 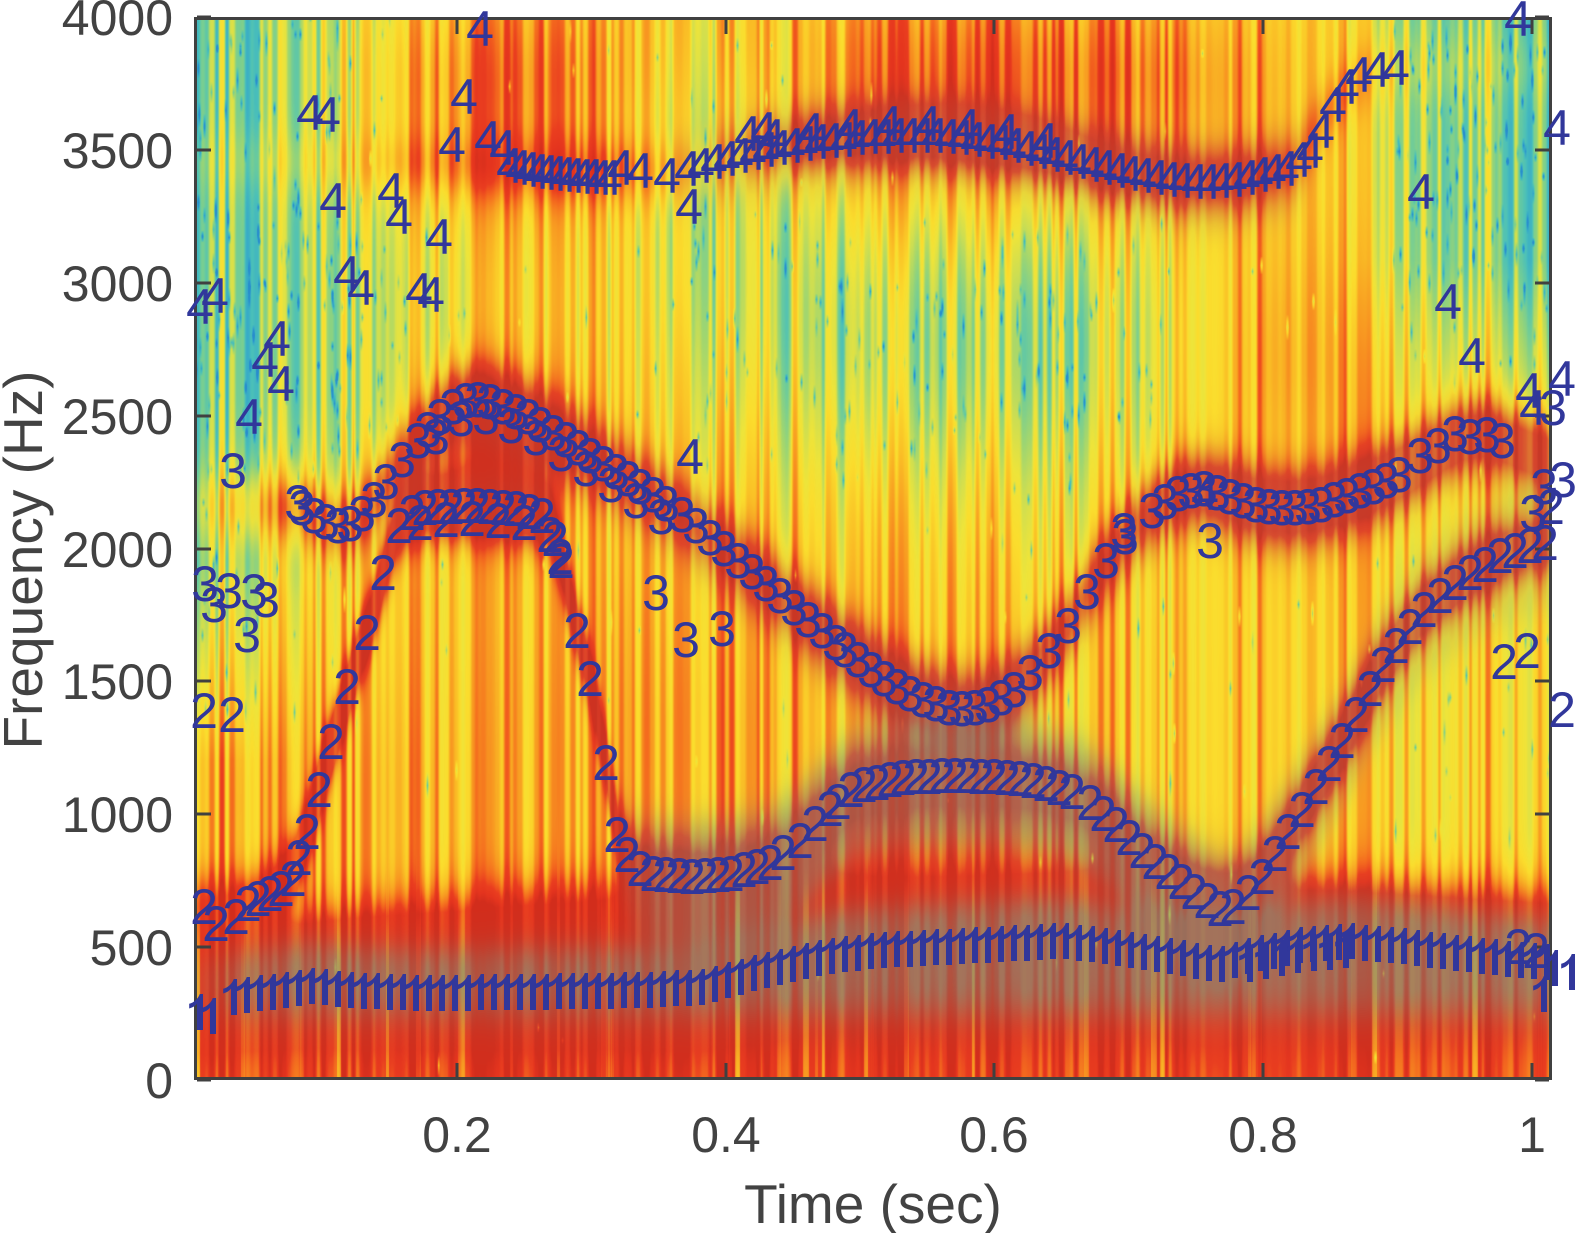 I want to click on svg-text: Frequency (Hz), so click(x=27, y=560).